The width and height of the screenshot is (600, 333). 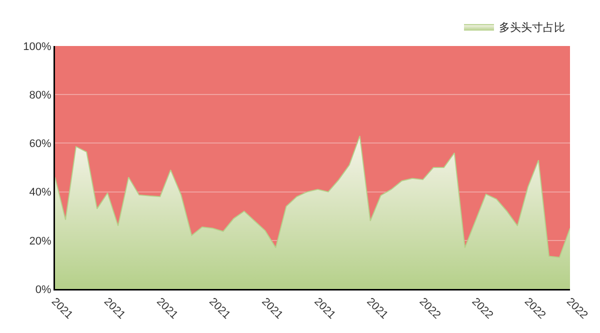 I want to click on y-tick-label: 100%, so click(x=37, y=46).